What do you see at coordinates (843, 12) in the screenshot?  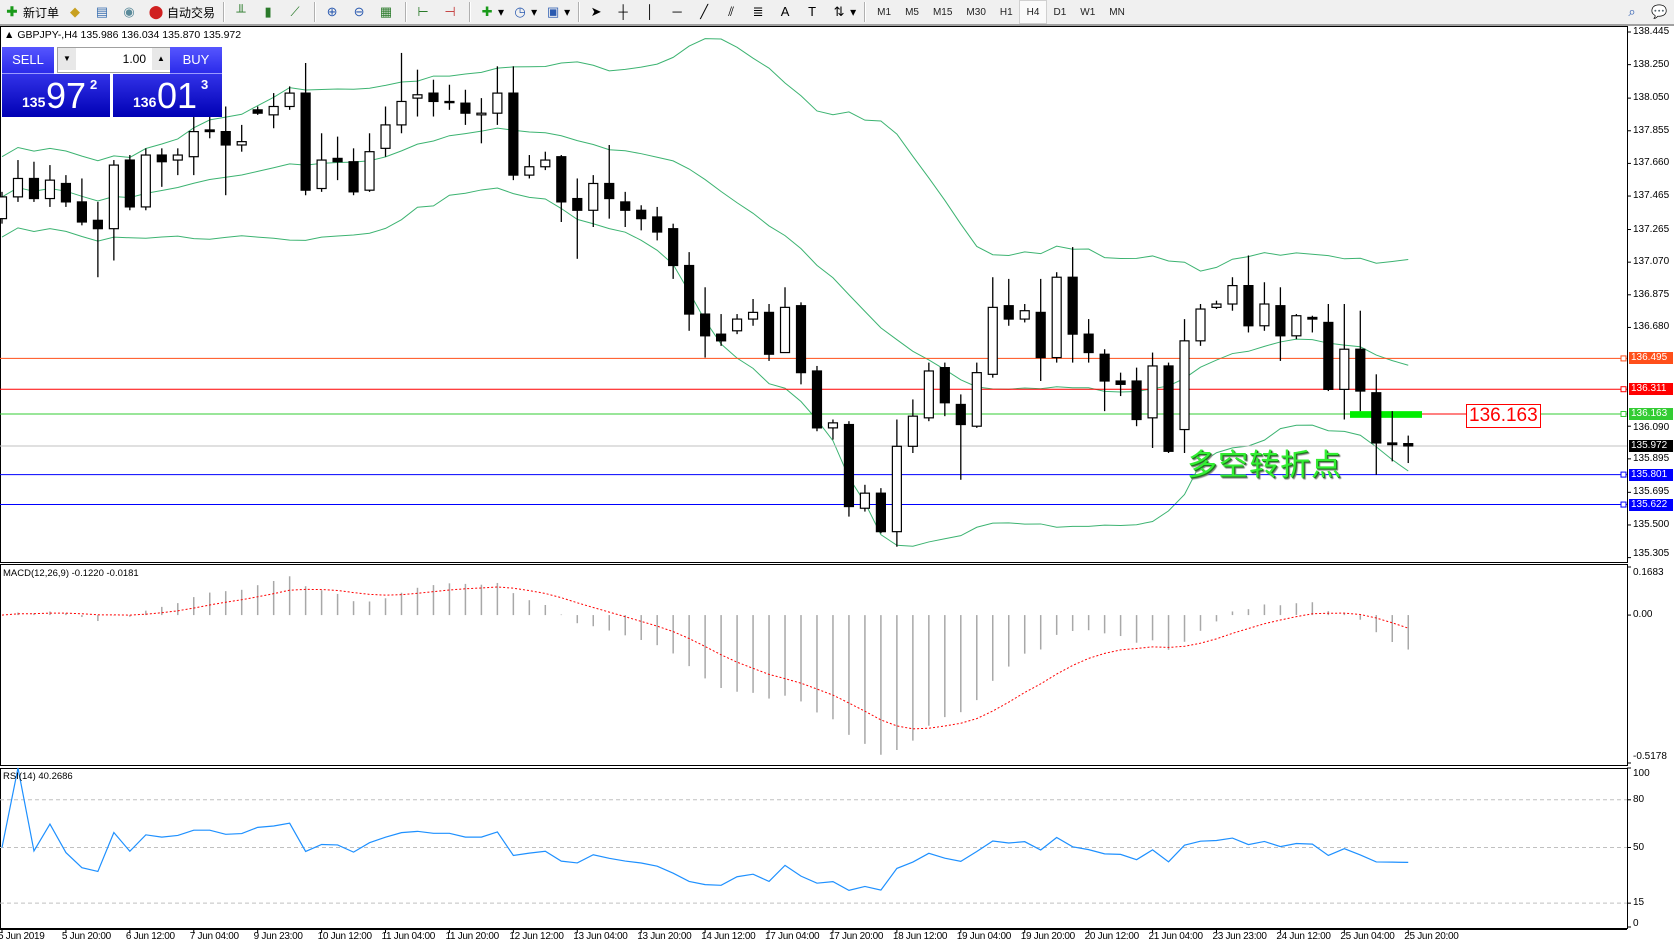 I see `arrows-button: ⇅ ▾` at bounding box center [843, 12].